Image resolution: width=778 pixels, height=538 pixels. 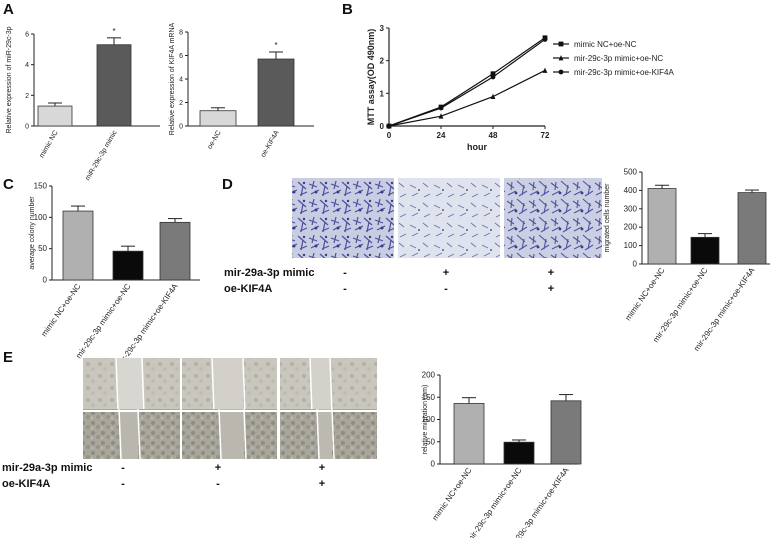 What do you see at coordinates (618, 58) in the screenshot?
I see `legend-label: mir-29c-3p mimic+oe-NC` at bounding box center [618, 58].